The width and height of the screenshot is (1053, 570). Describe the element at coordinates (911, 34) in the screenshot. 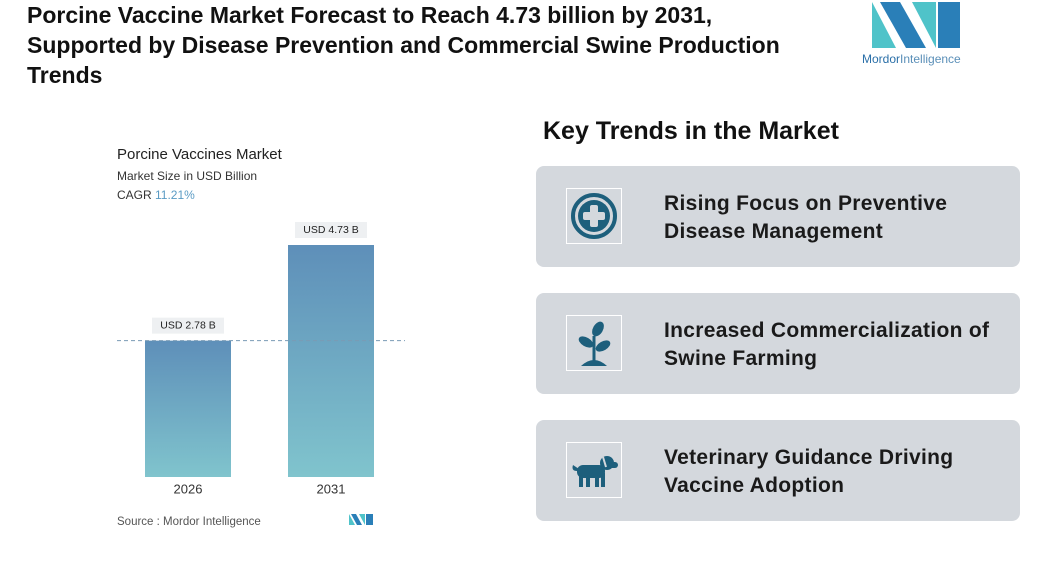

I see `logo: MordorIntelligence` at that location.